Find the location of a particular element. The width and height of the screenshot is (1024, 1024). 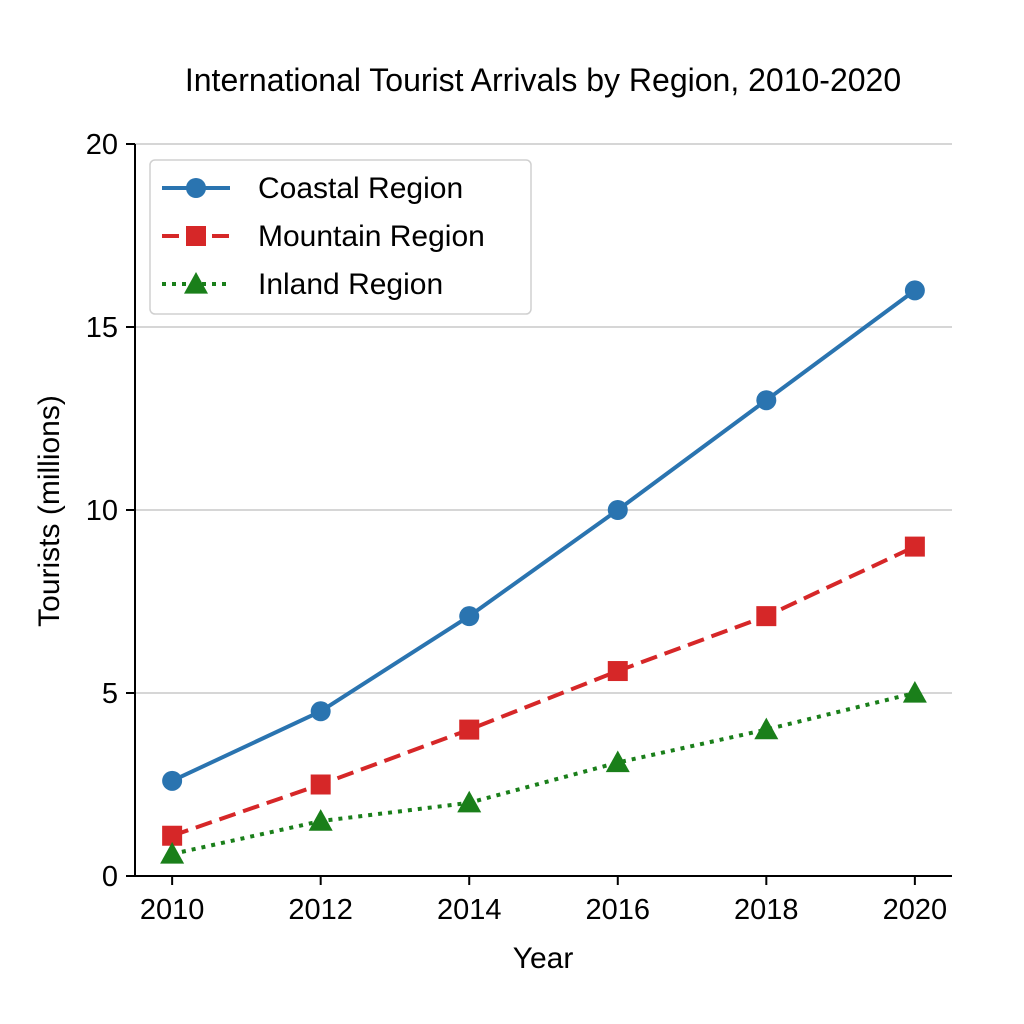

y-axis-label: Tourists (millions) is located at coordinates (49, 511).